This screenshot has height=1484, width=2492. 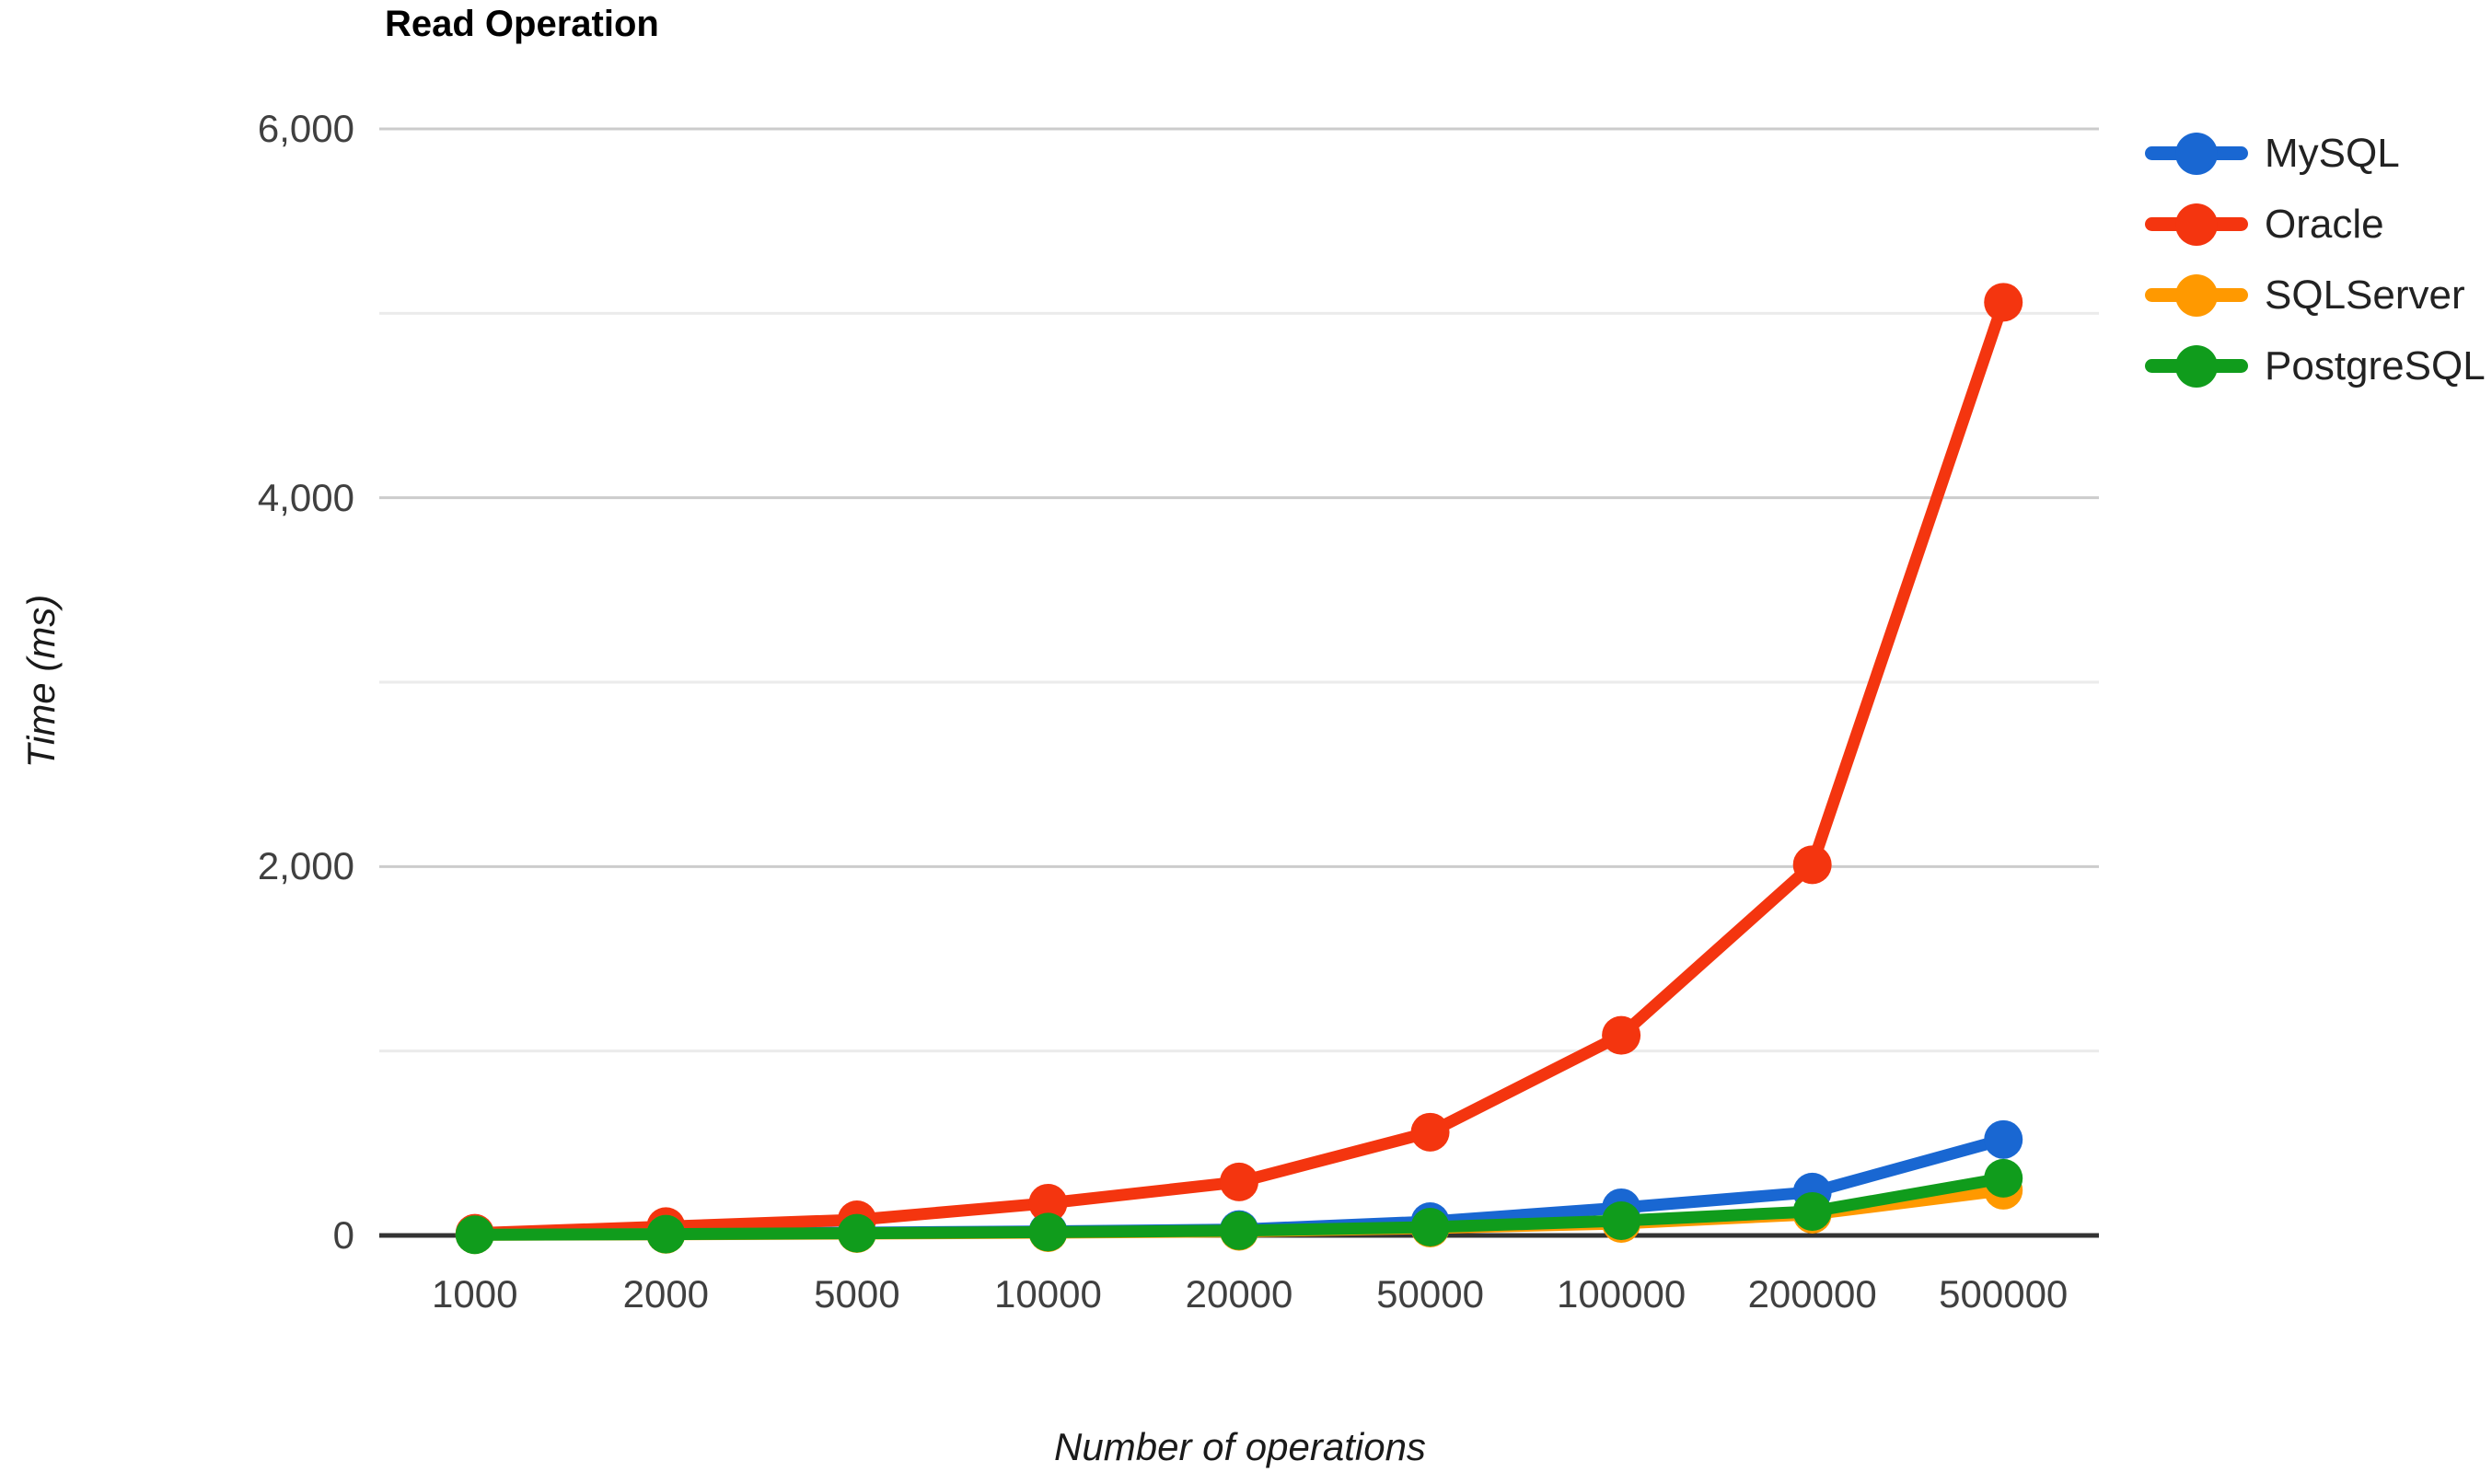 What do you see at coordinates (343, 1235) in the screenshot?
I see `y-axis-tick-label: 0` at bounding box center [343, 1235].